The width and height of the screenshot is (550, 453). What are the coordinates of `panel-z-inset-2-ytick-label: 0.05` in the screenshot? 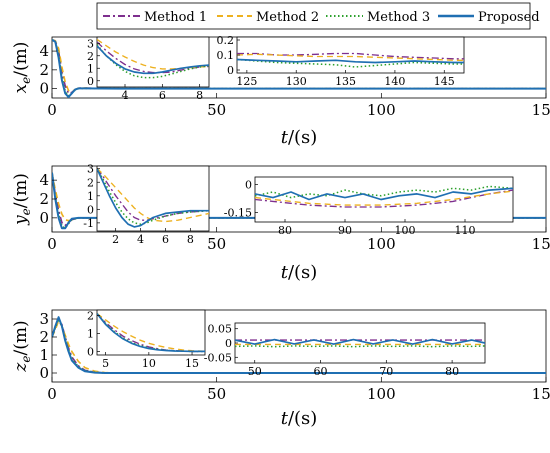 It's located at (220, 329).